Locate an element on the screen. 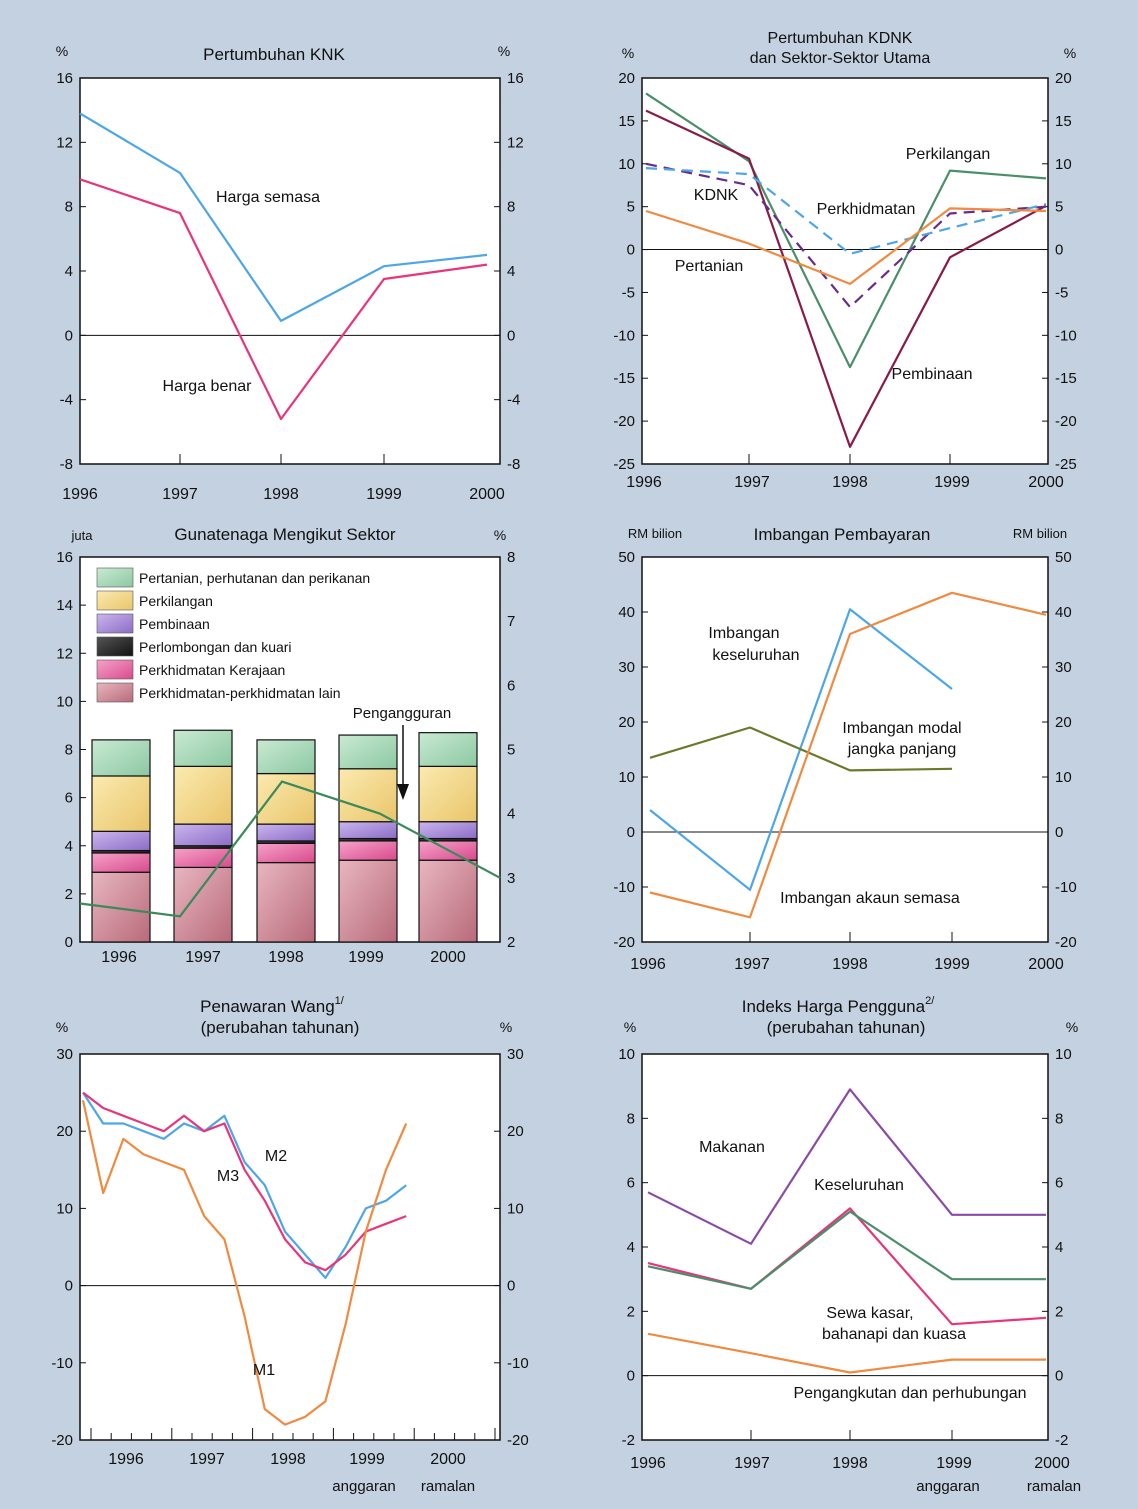 This screenshot has height=1509, width=1138. ihp-label-sewa-2: bahanapi dan kuasa is located at coordinates (894, 1334).